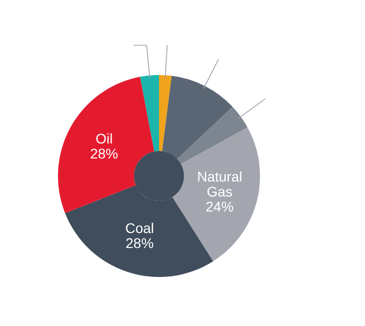 The width and height of the screenshot is (365, 326). Describe the element at coordinates (139, 228) in the screenshot. I see `slice-label: Coal` at that location.